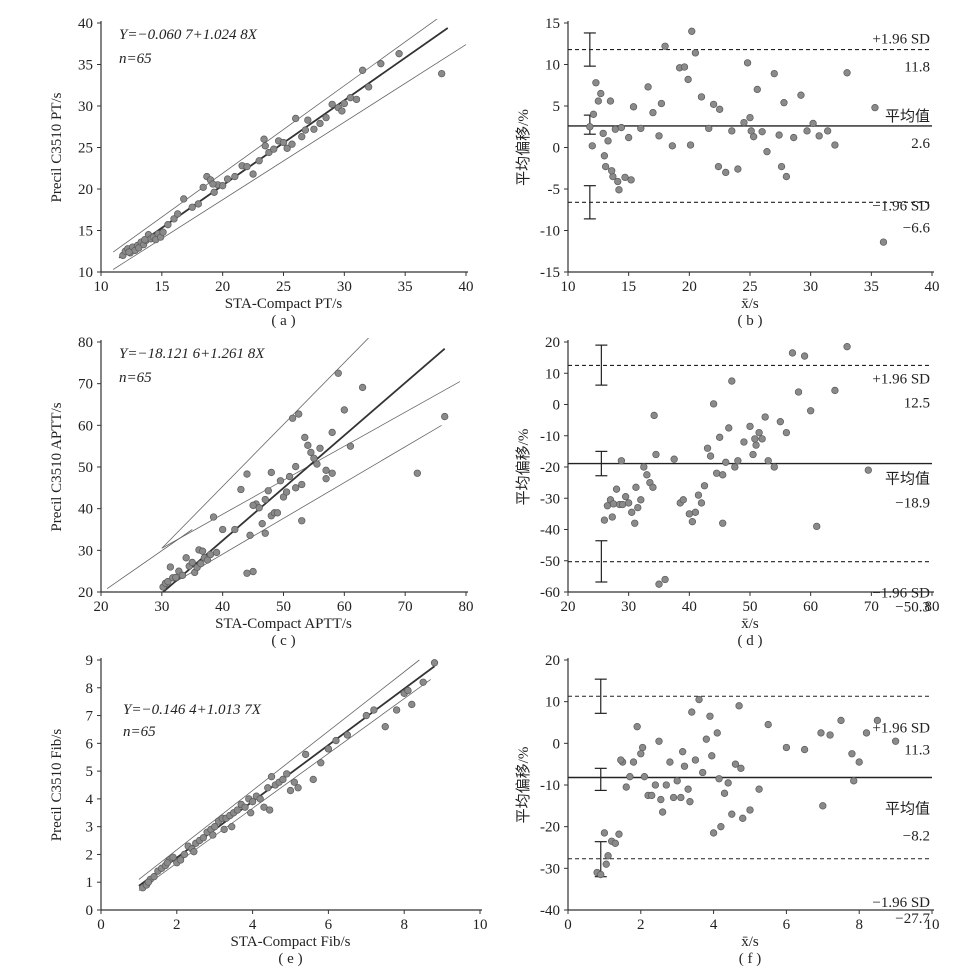 The height and width of the screenshot is (974, 974). Describe the element at coordinates (405, 607) in the screenshot. I see `x-tick-label: 70` at that location.